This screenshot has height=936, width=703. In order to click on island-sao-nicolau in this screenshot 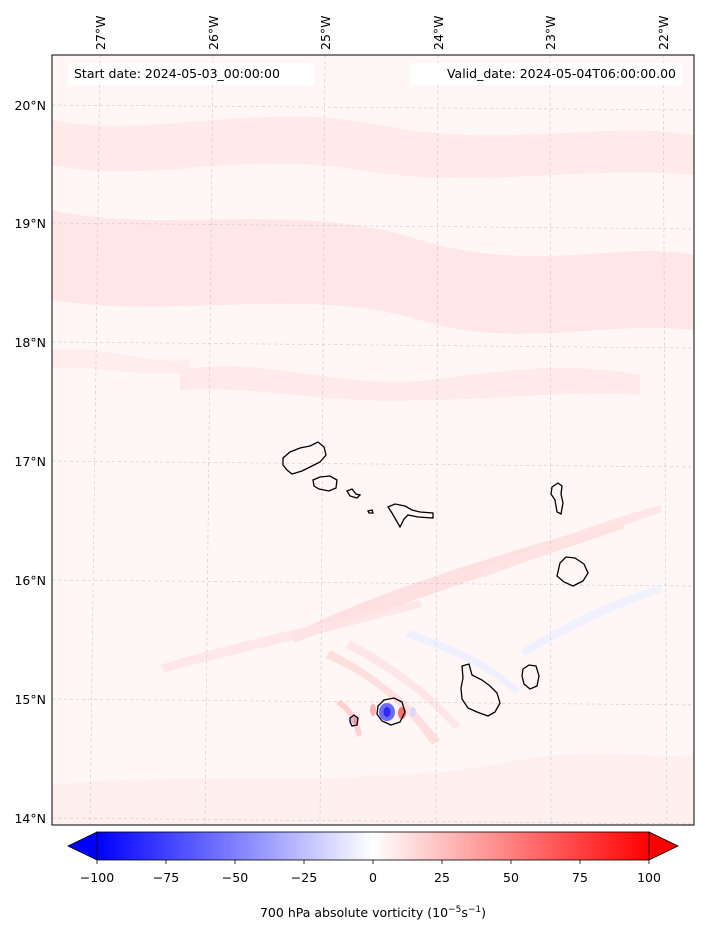, I will do `click(410, 516)`.